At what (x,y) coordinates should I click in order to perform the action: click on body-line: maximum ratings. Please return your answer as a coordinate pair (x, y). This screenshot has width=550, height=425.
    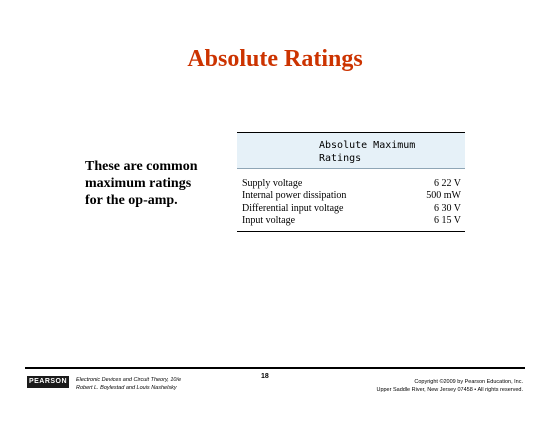
    Looking at the image, I should click on (138, 183).